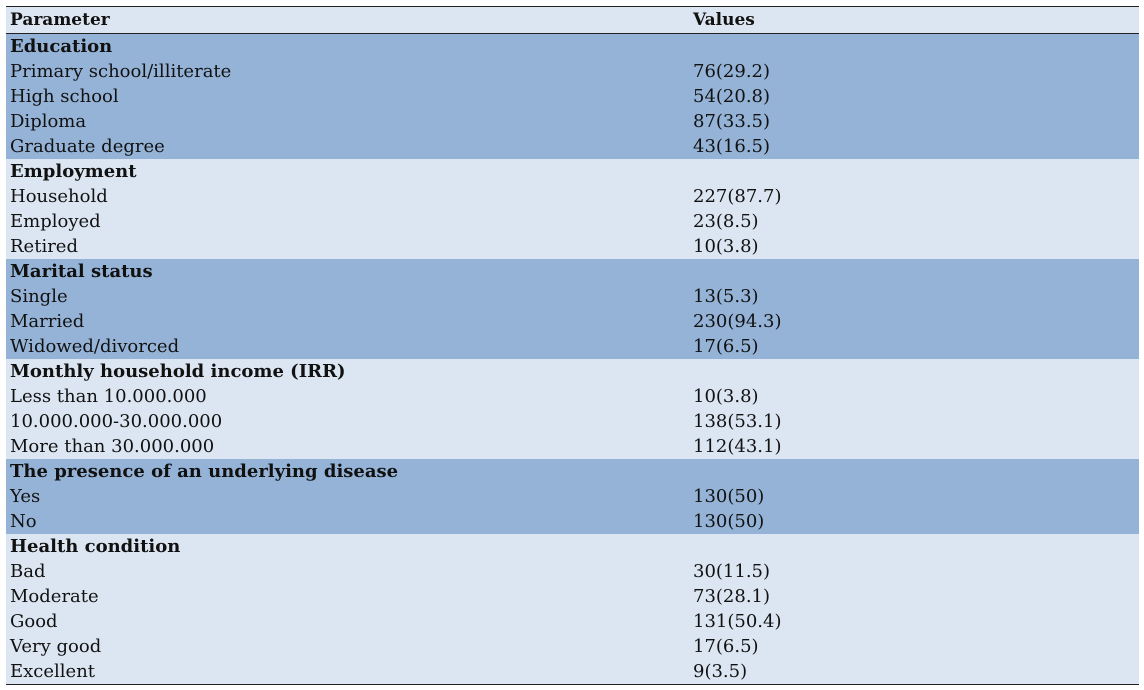 This screenshot has height=690, width=1144. I want to click on table-header-row: Parameter Values, so click(572, 20).